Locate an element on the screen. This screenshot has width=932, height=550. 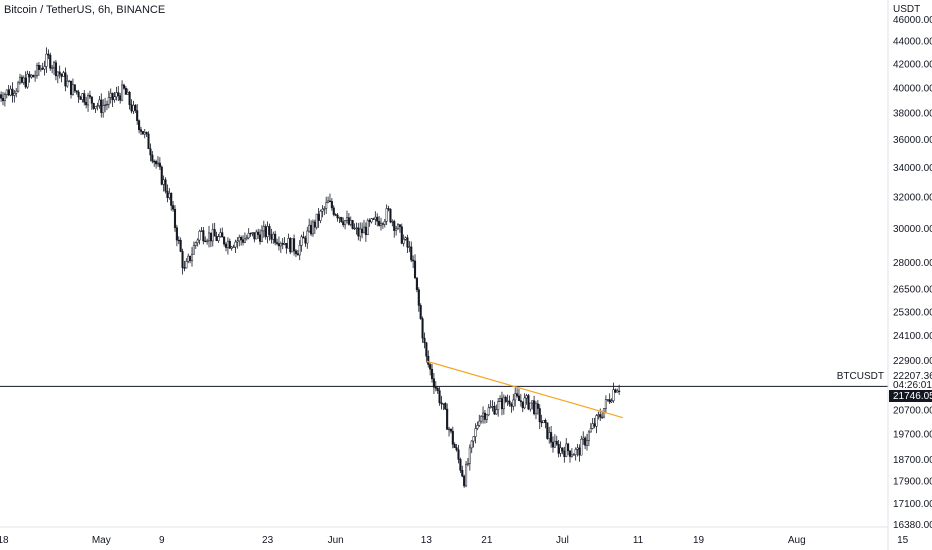
secondary-price-label: 22207.36 is located at coordinates (912, 376).